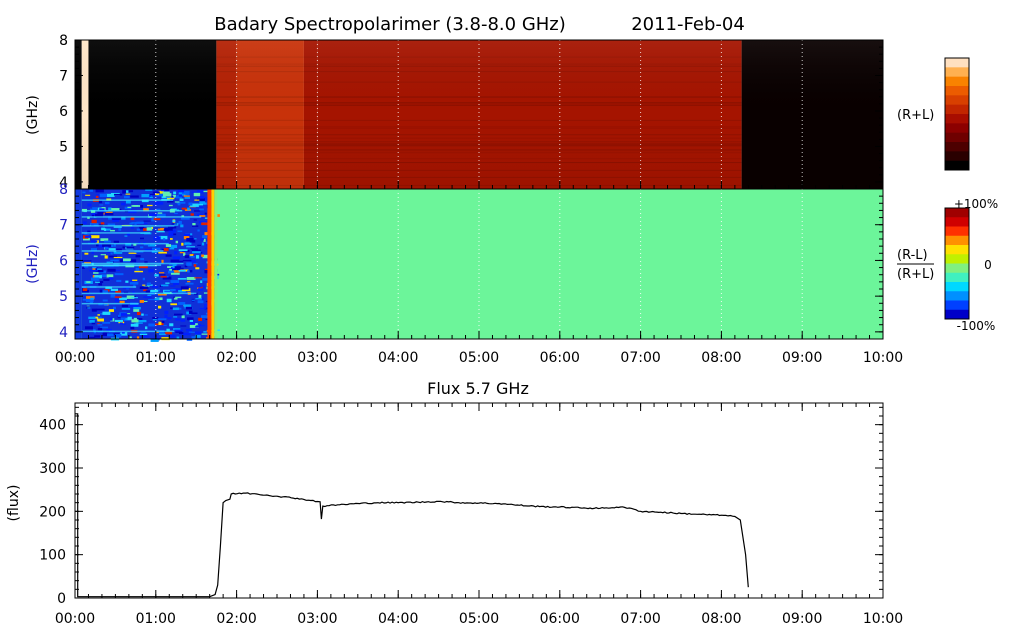  Describe the element at coordinates (310, 114) in the screenshot. I see `intensity-segment` at that location.